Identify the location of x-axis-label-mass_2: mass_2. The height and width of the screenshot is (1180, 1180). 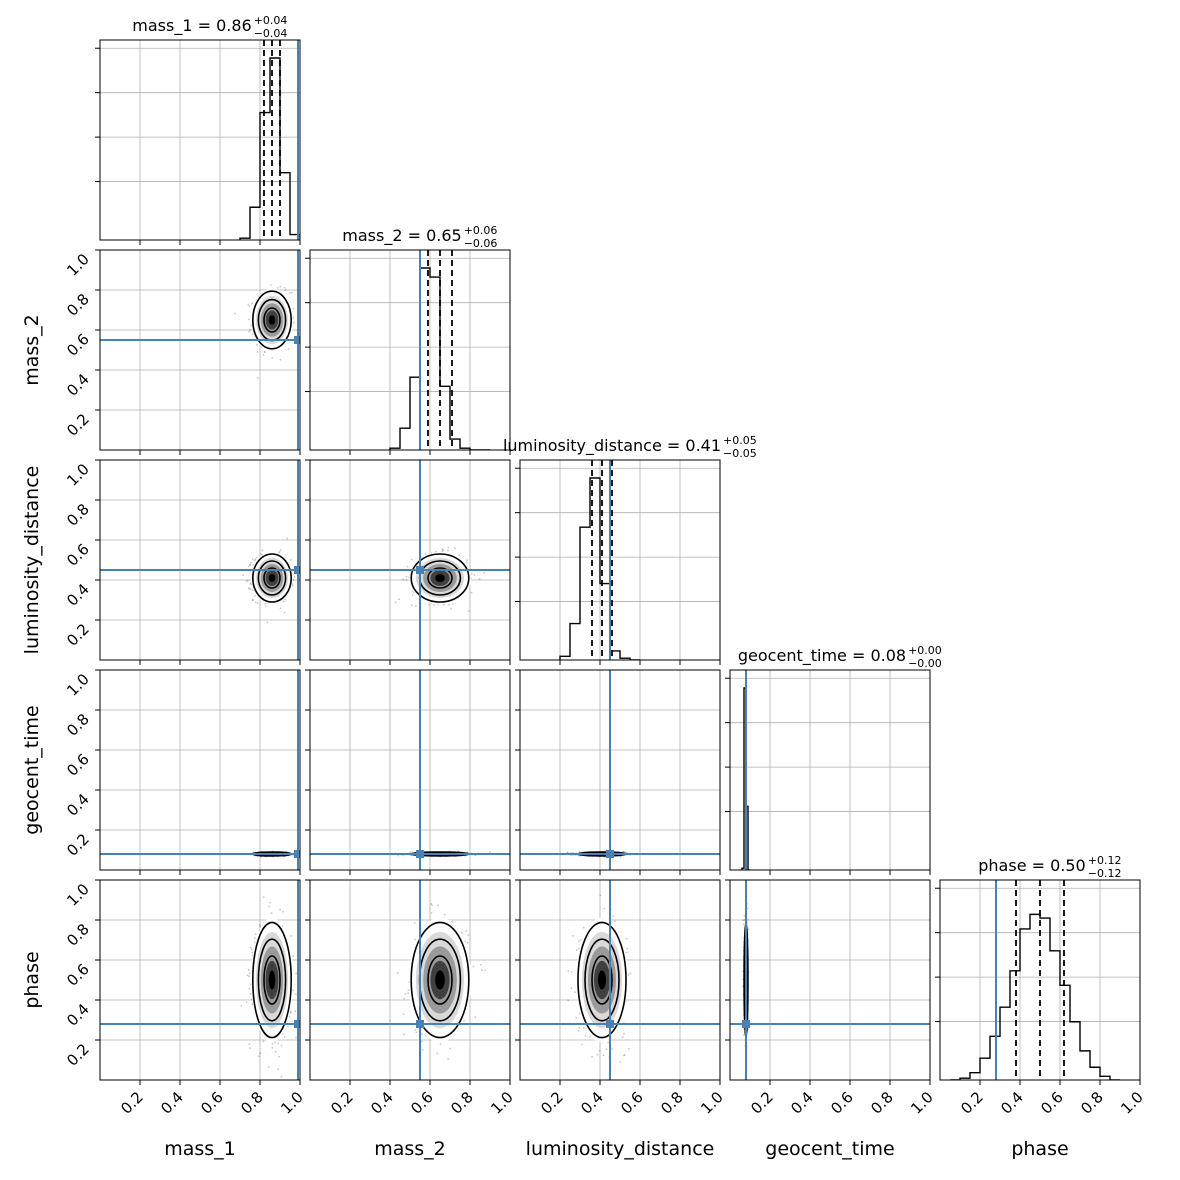
(410, 1149).